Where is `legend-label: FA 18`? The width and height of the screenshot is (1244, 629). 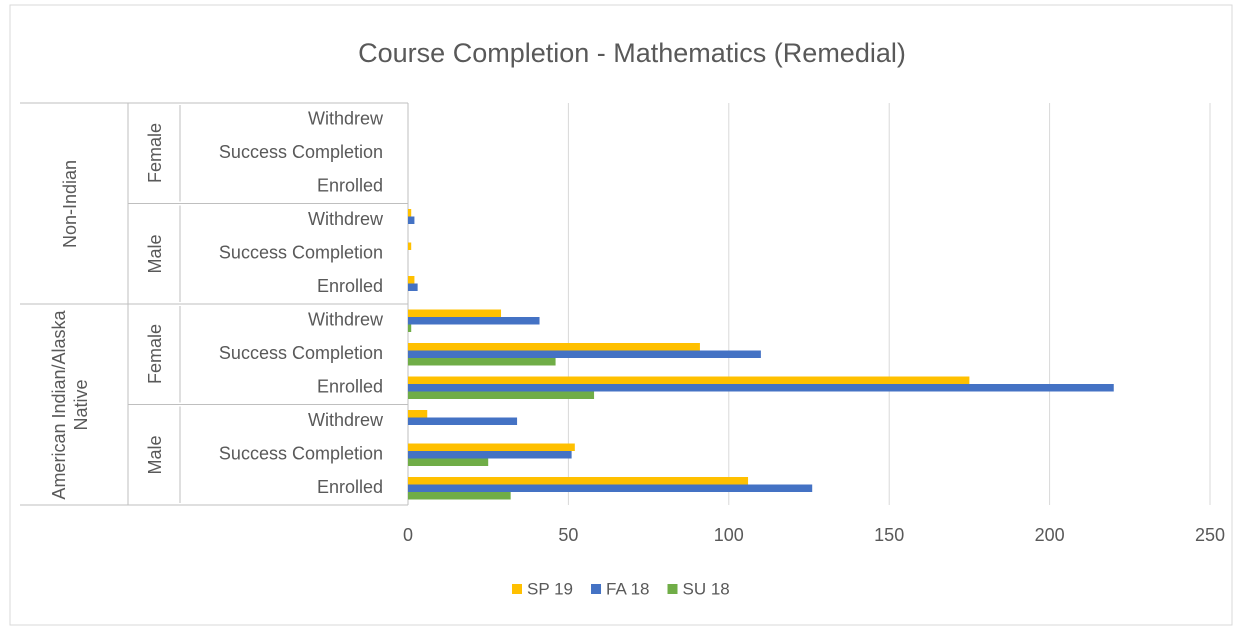
legend-label: FA 18 is located at coordinates (627, 588).